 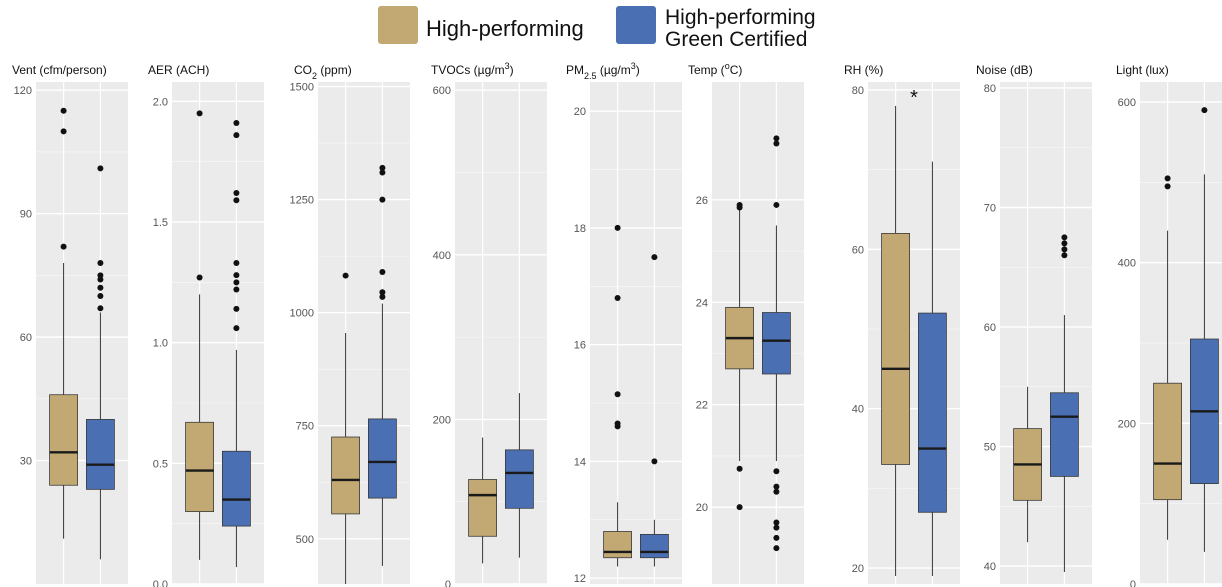 What do you see at coordinates (160, 102) in the screenshot?
I see `y-tick-label: 2.0` at bounding box center [160, 102].